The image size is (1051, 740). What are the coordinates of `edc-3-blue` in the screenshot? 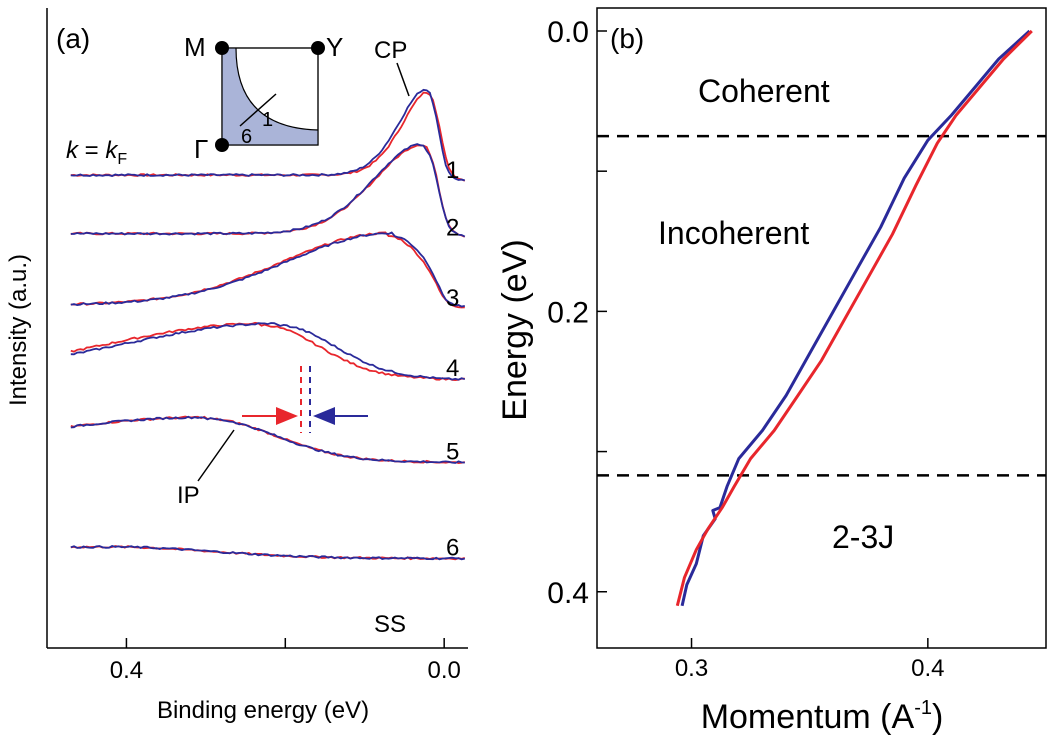 It's located at (267, 269).